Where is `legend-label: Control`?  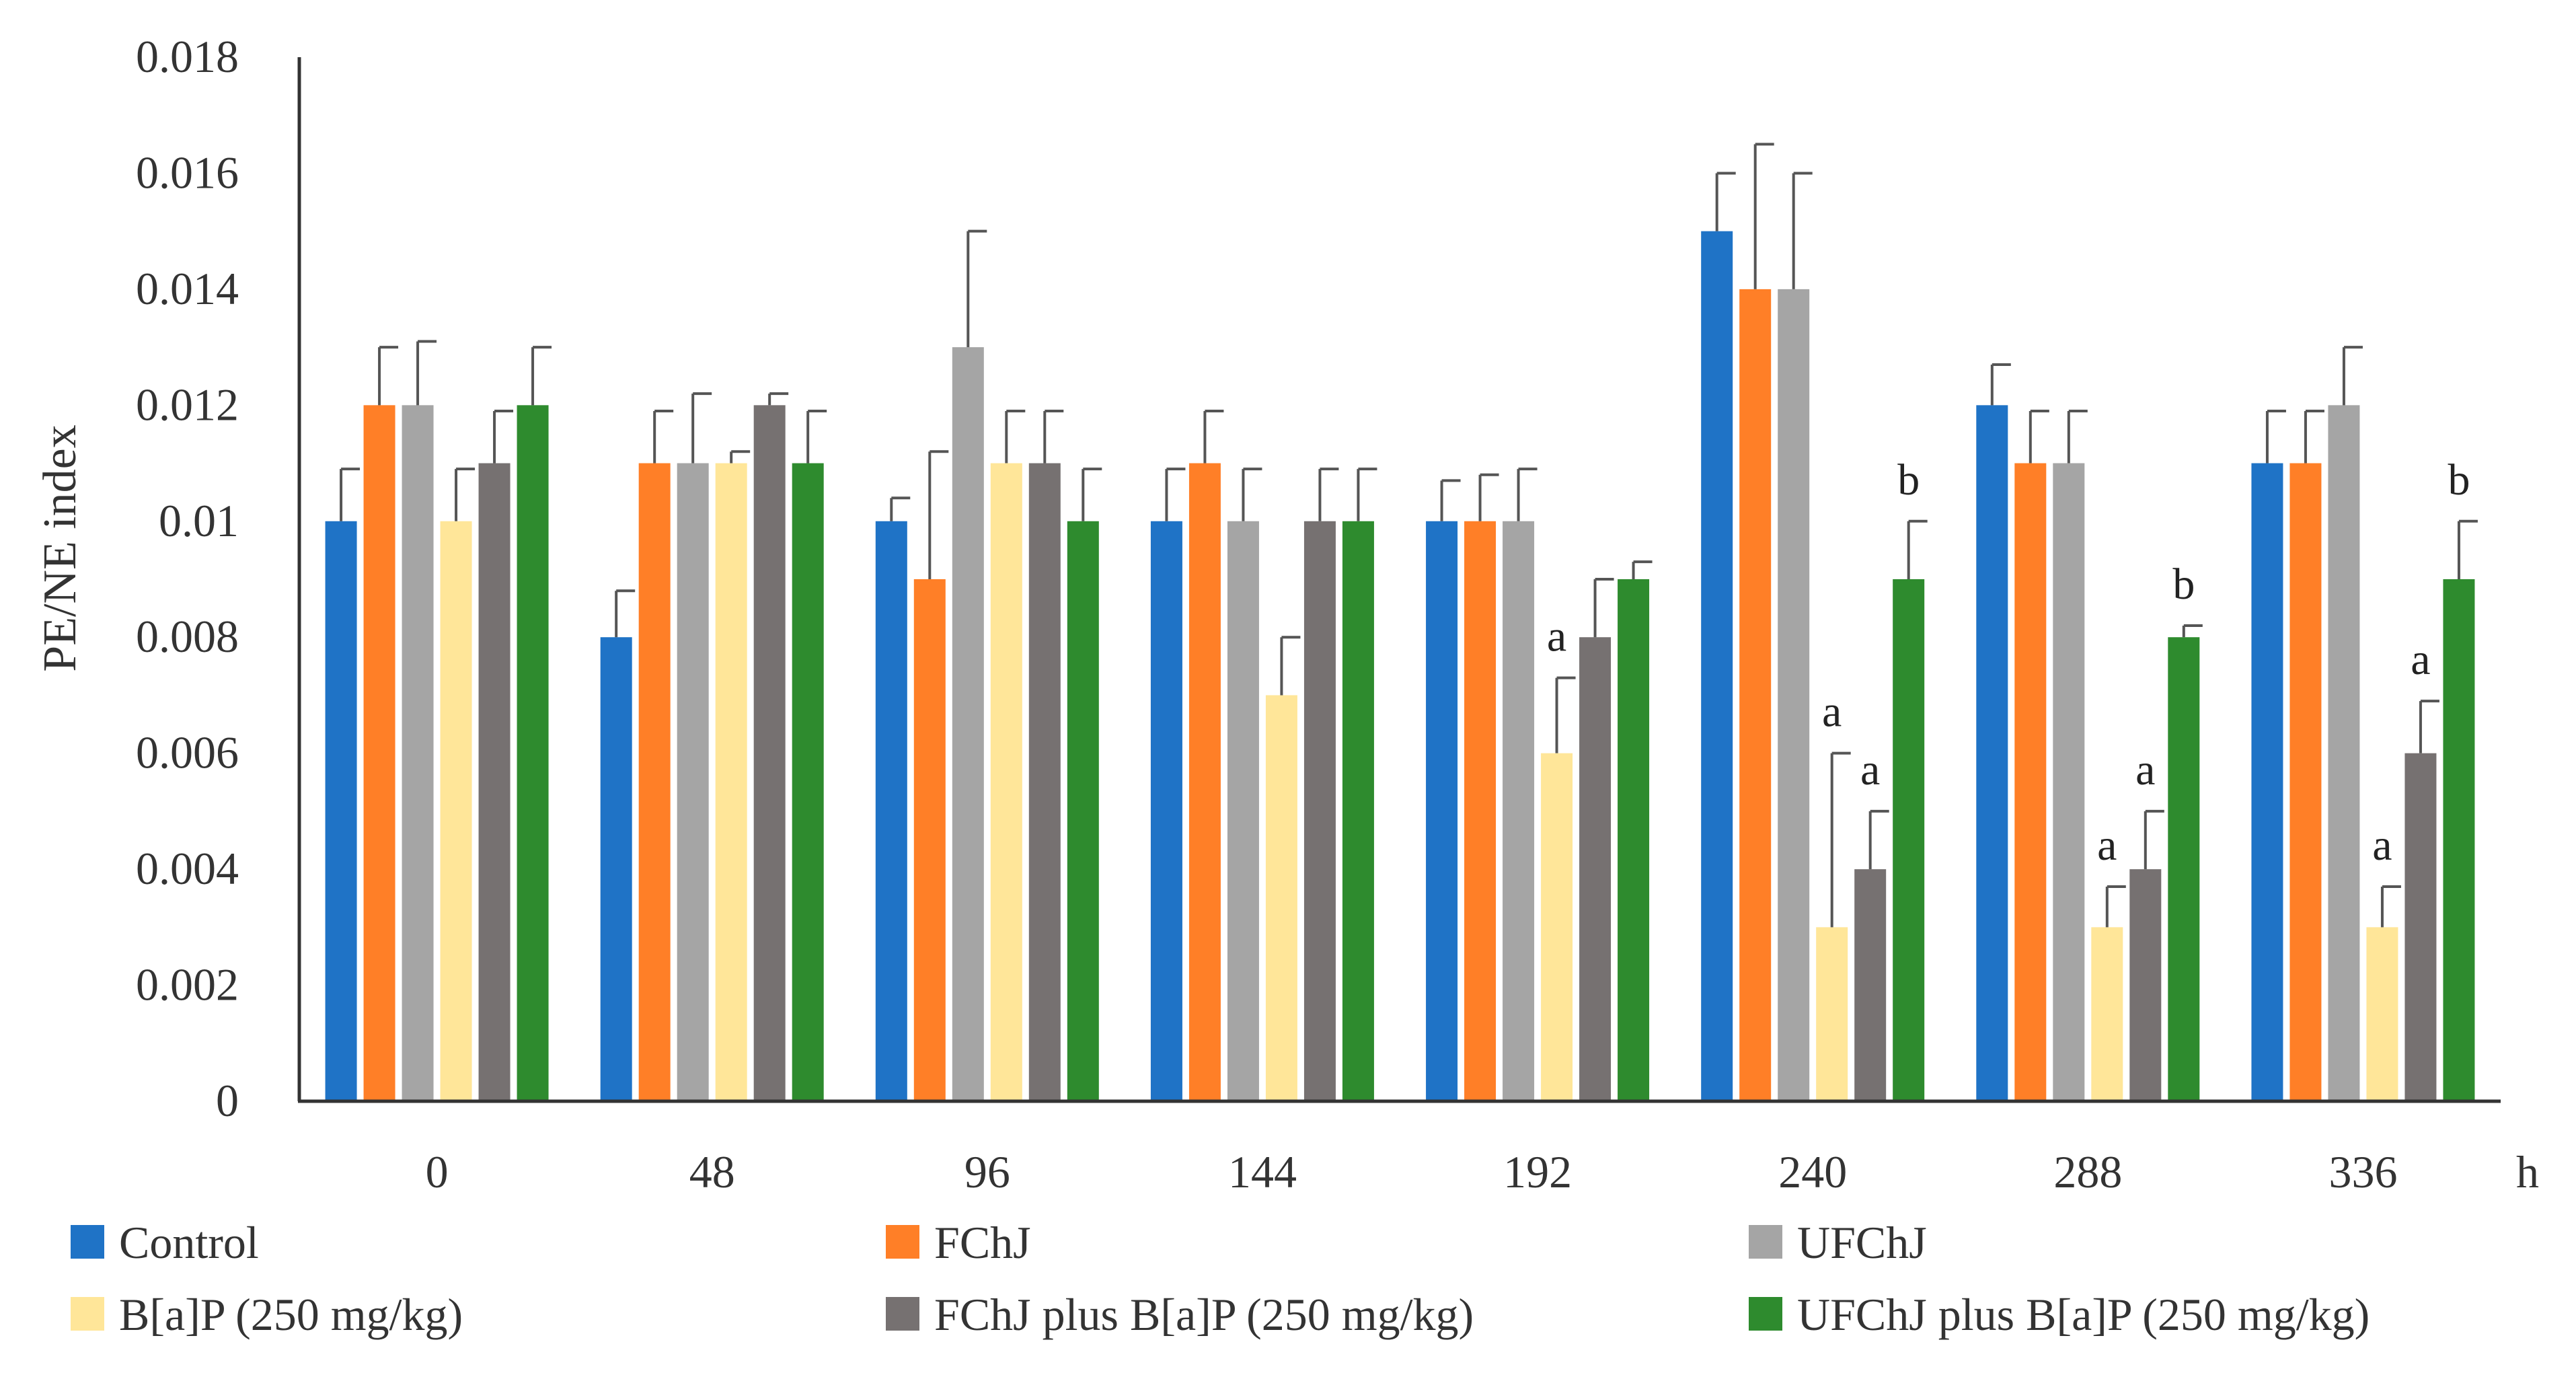
legend-label: Control is located at coordinates (189, 1242).